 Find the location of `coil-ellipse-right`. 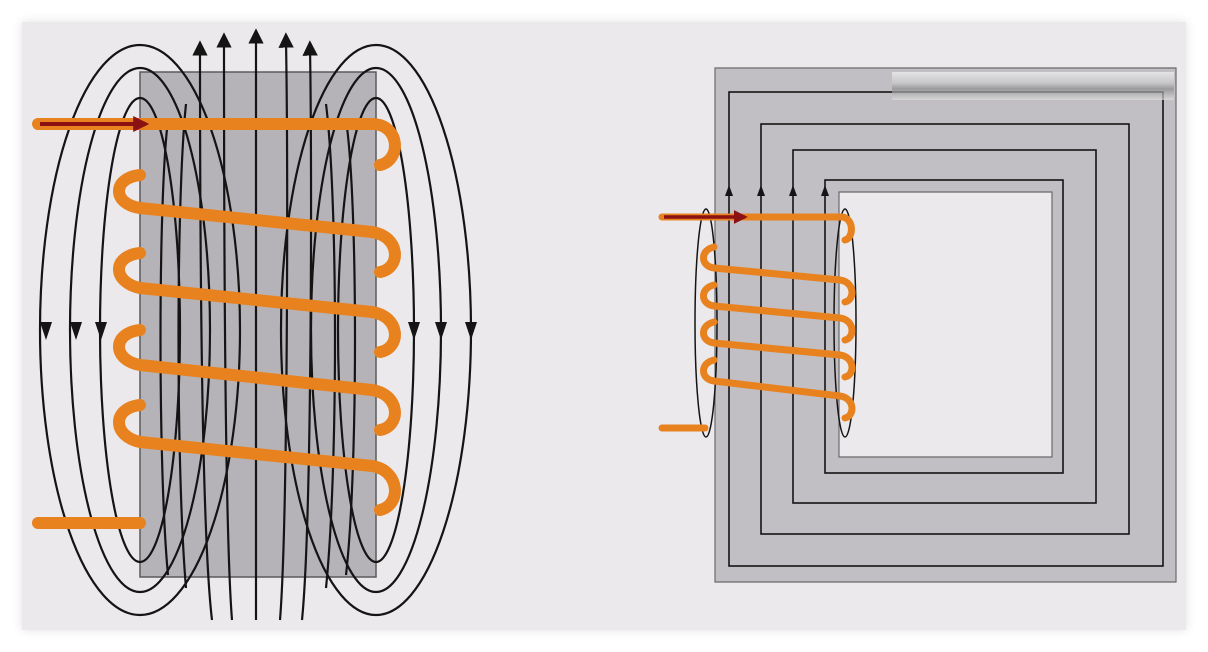

coil-ellipse-right is located at coordinates (845, 323).